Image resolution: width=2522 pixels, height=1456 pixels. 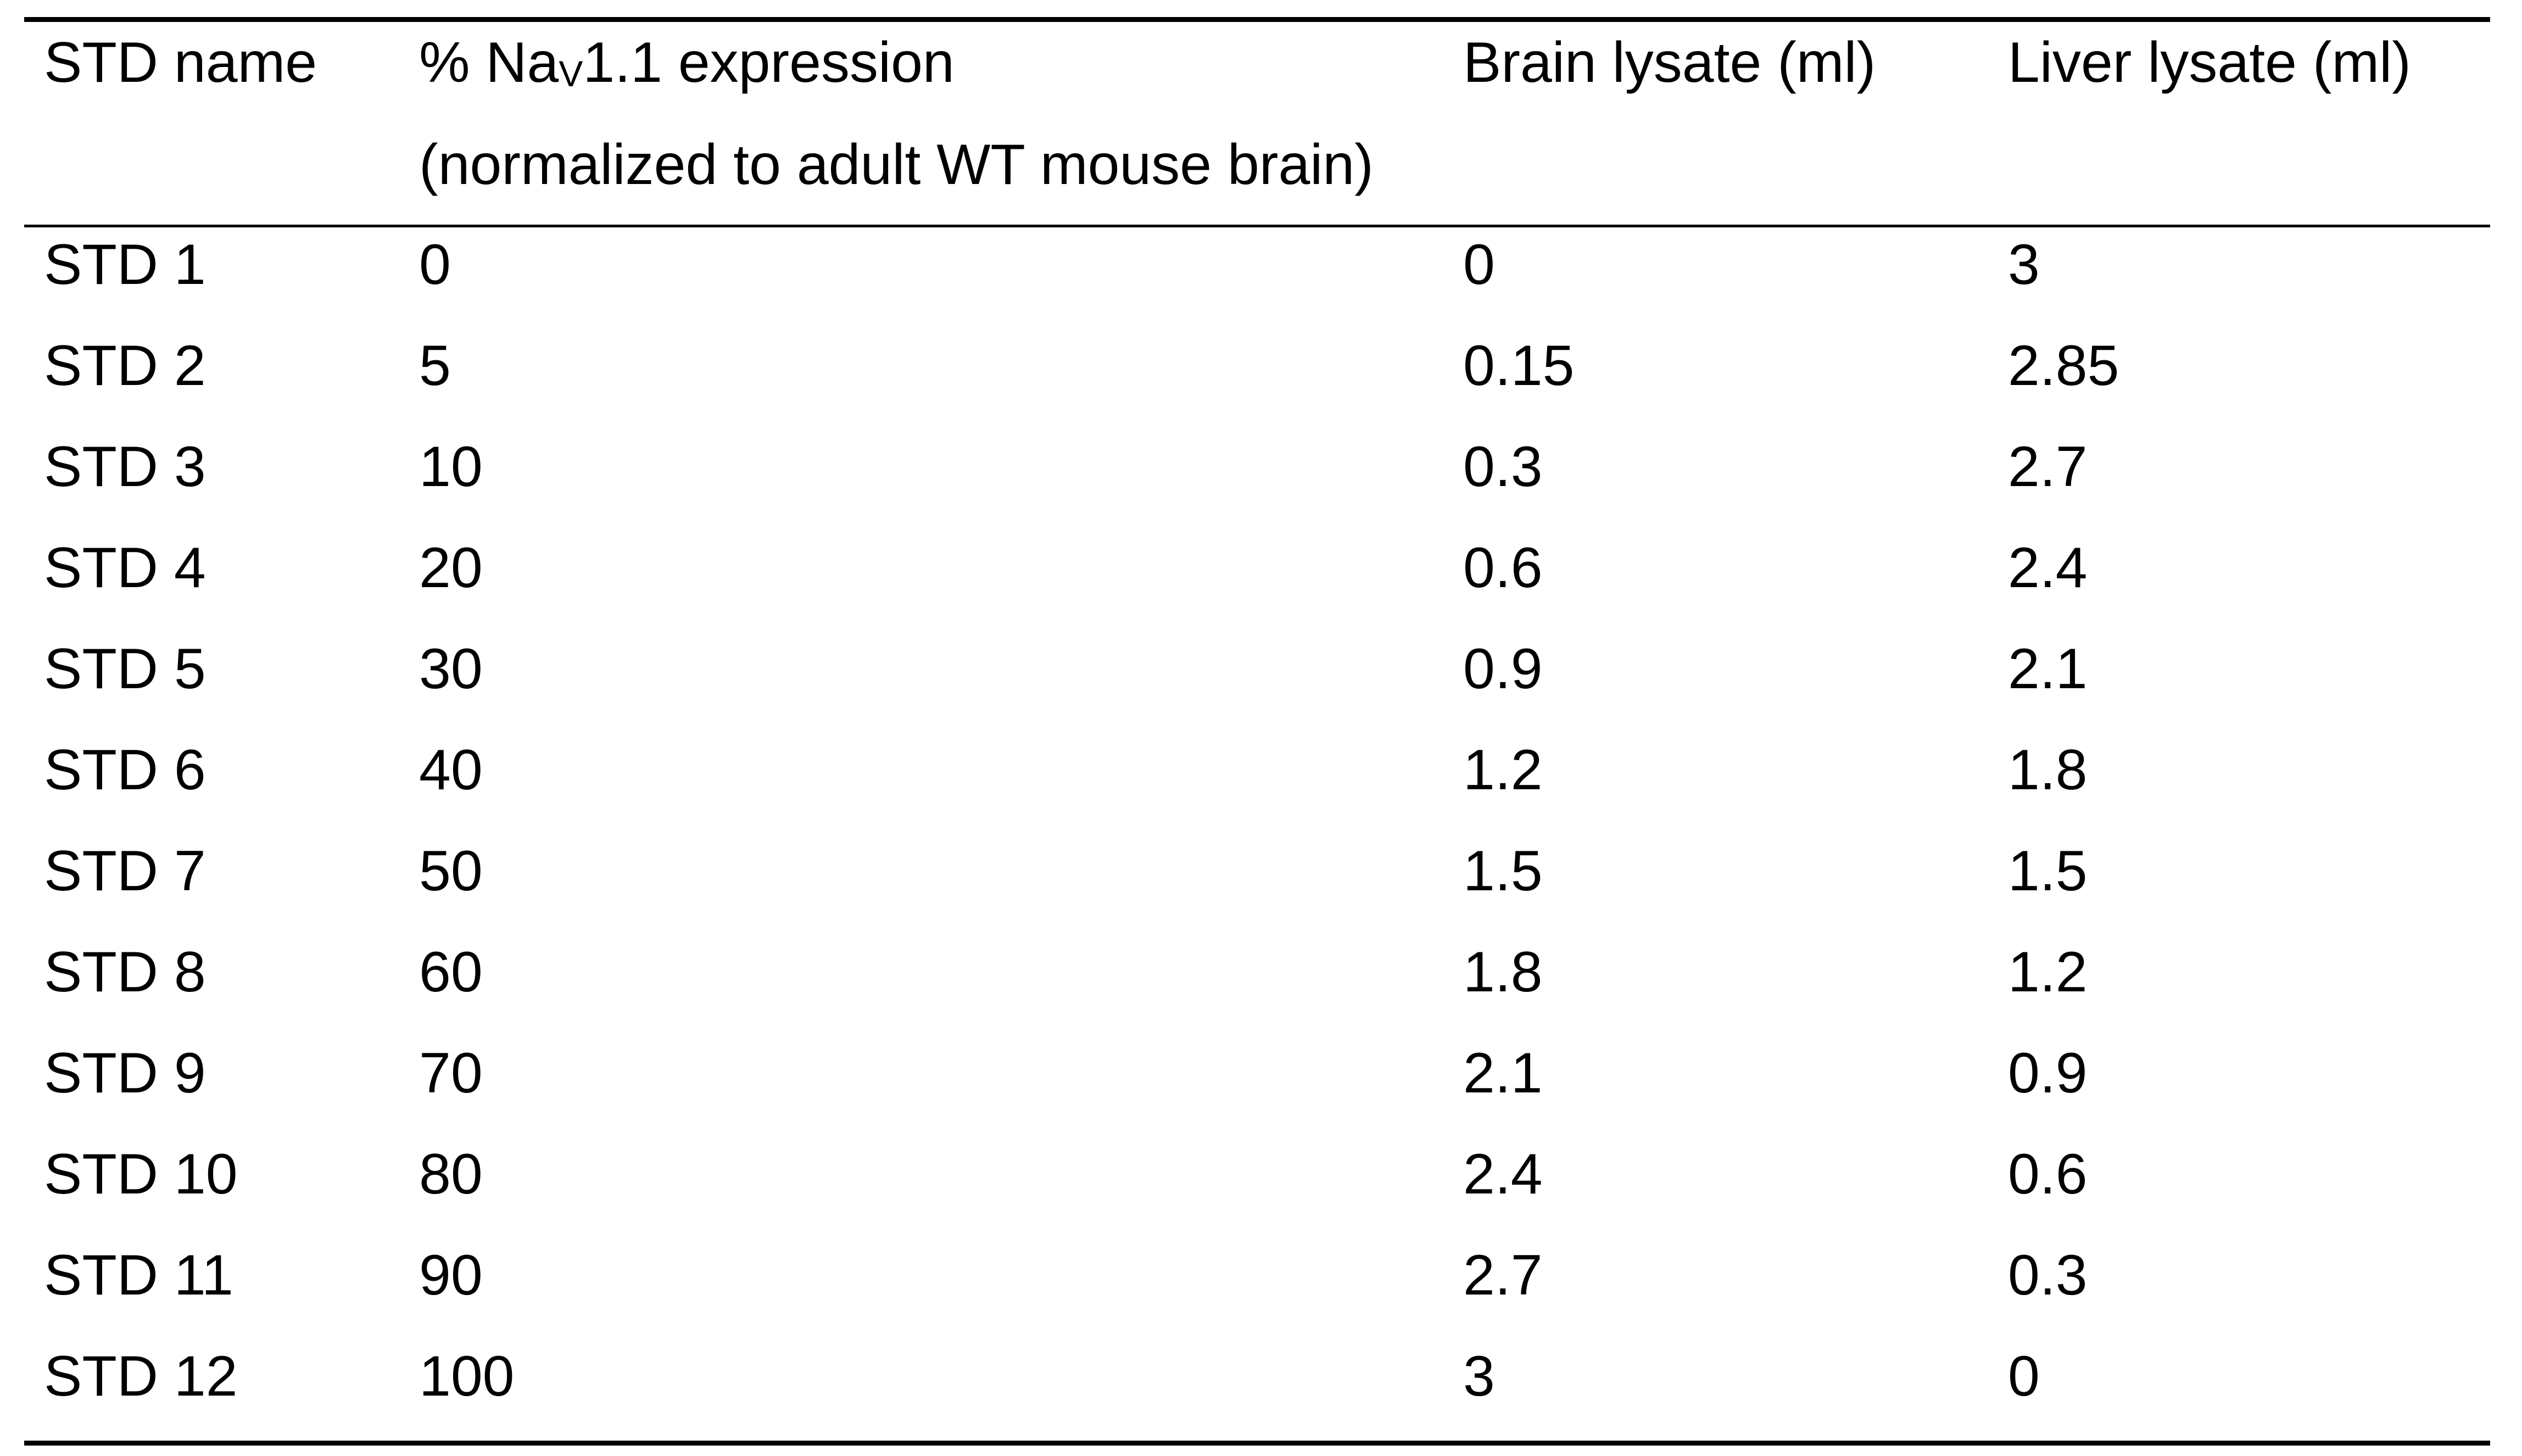 I want to click on brain-lysate-cell: 0, so click(x=1479, y=265).